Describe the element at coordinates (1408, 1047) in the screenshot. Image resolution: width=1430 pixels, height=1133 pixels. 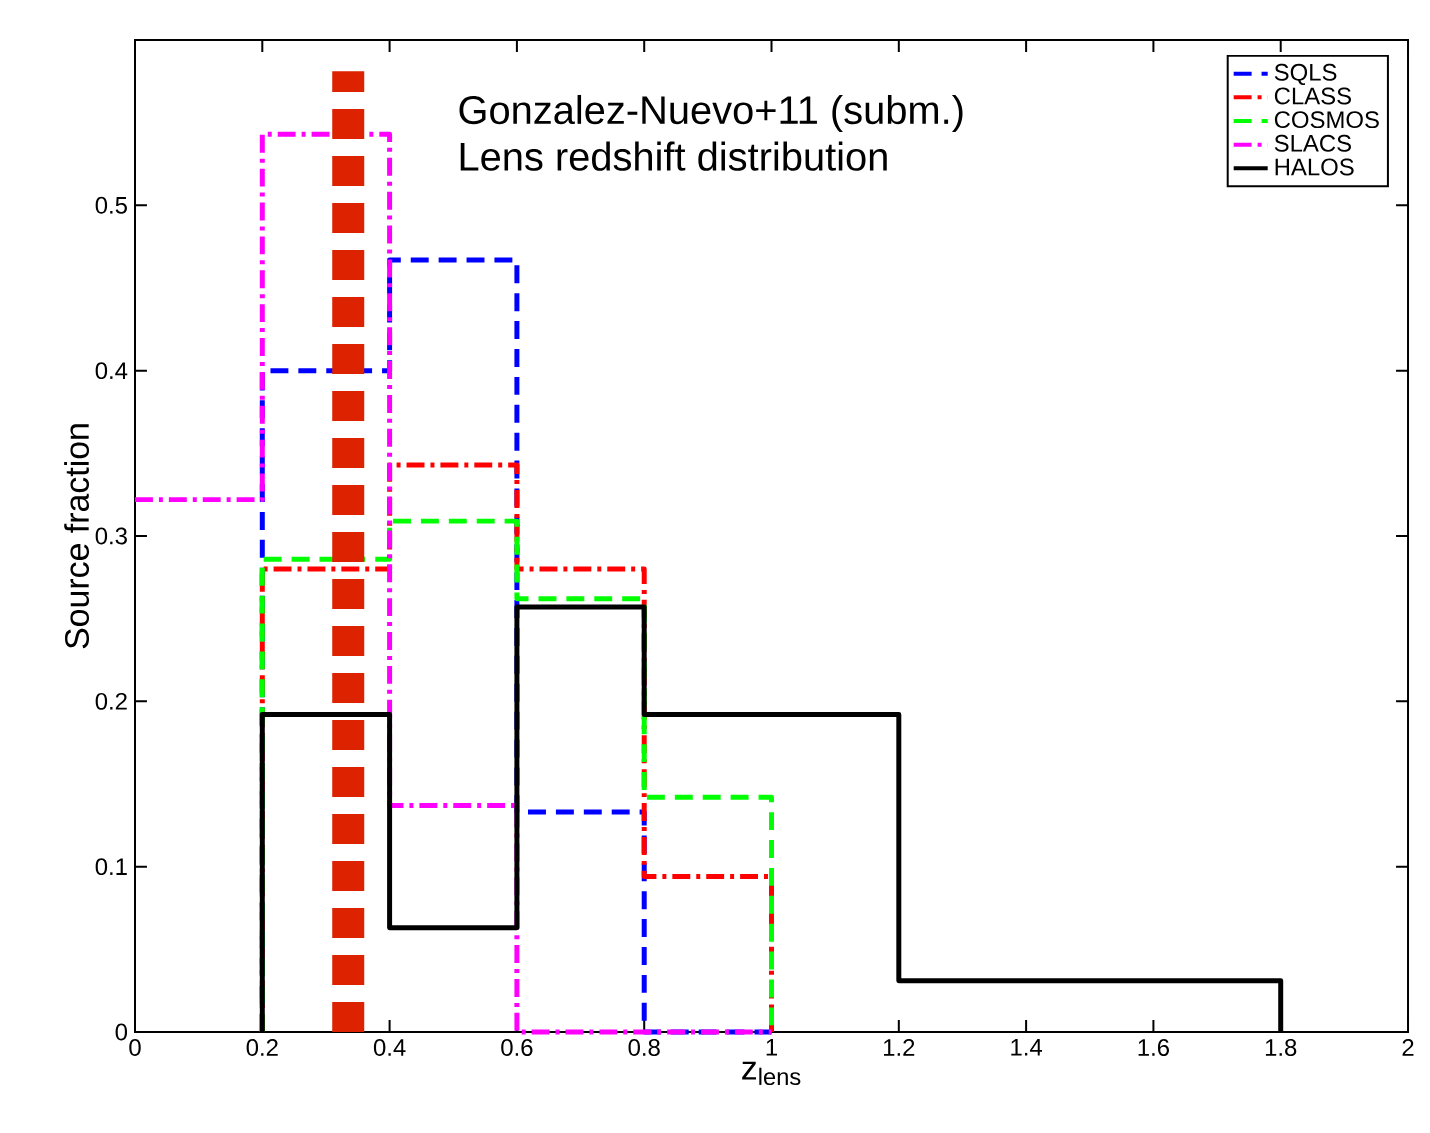
I see `x-tick-label: 2` at that location.